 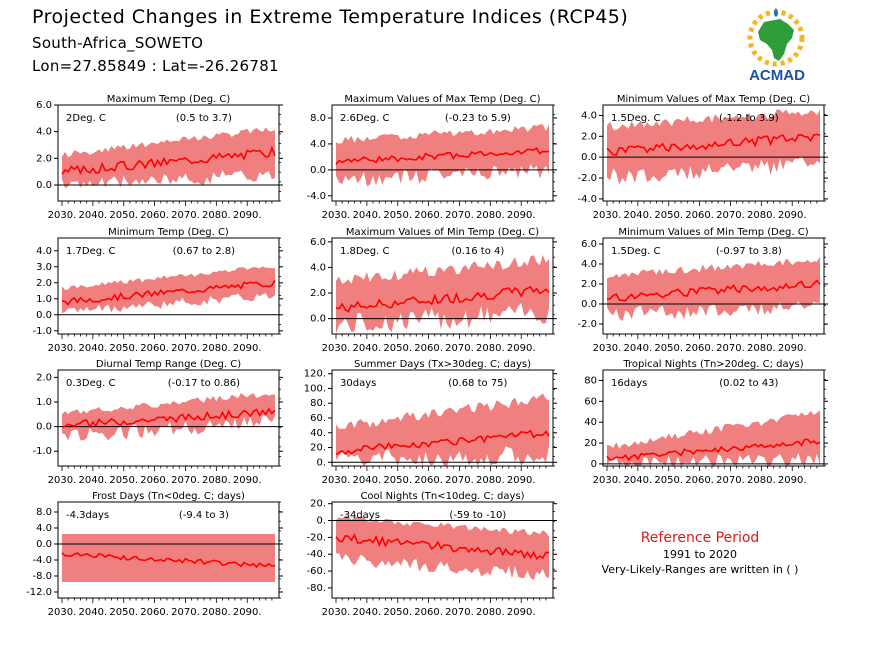 I want to click on chart-title: Maximum Temp (Deg. C), so click(x=169, y=99).